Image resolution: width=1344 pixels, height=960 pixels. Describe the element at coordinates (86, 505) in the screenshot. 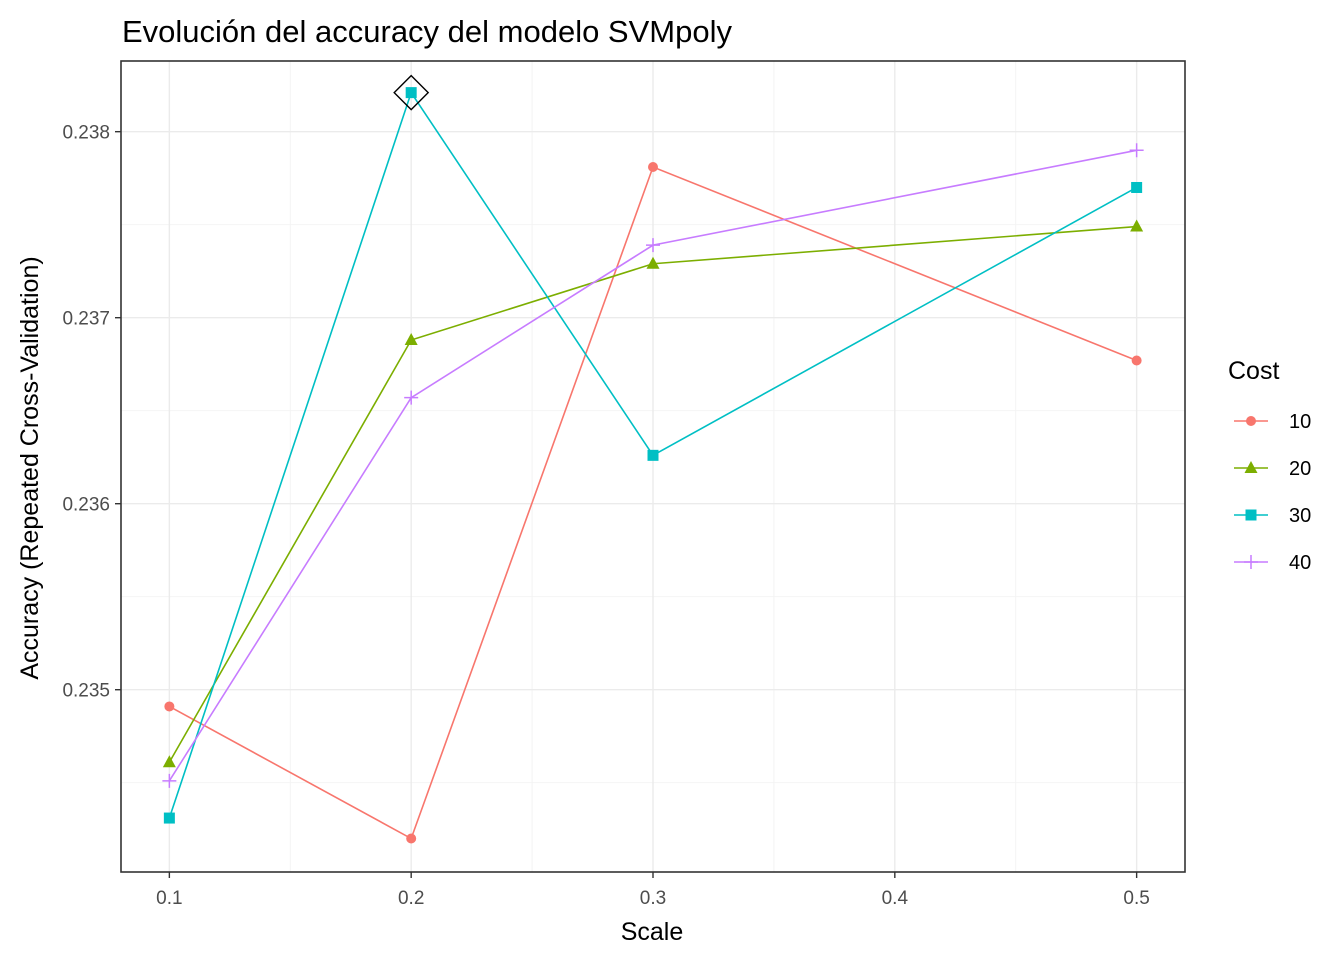

I see `y-tick-label: 0.236` at that location.